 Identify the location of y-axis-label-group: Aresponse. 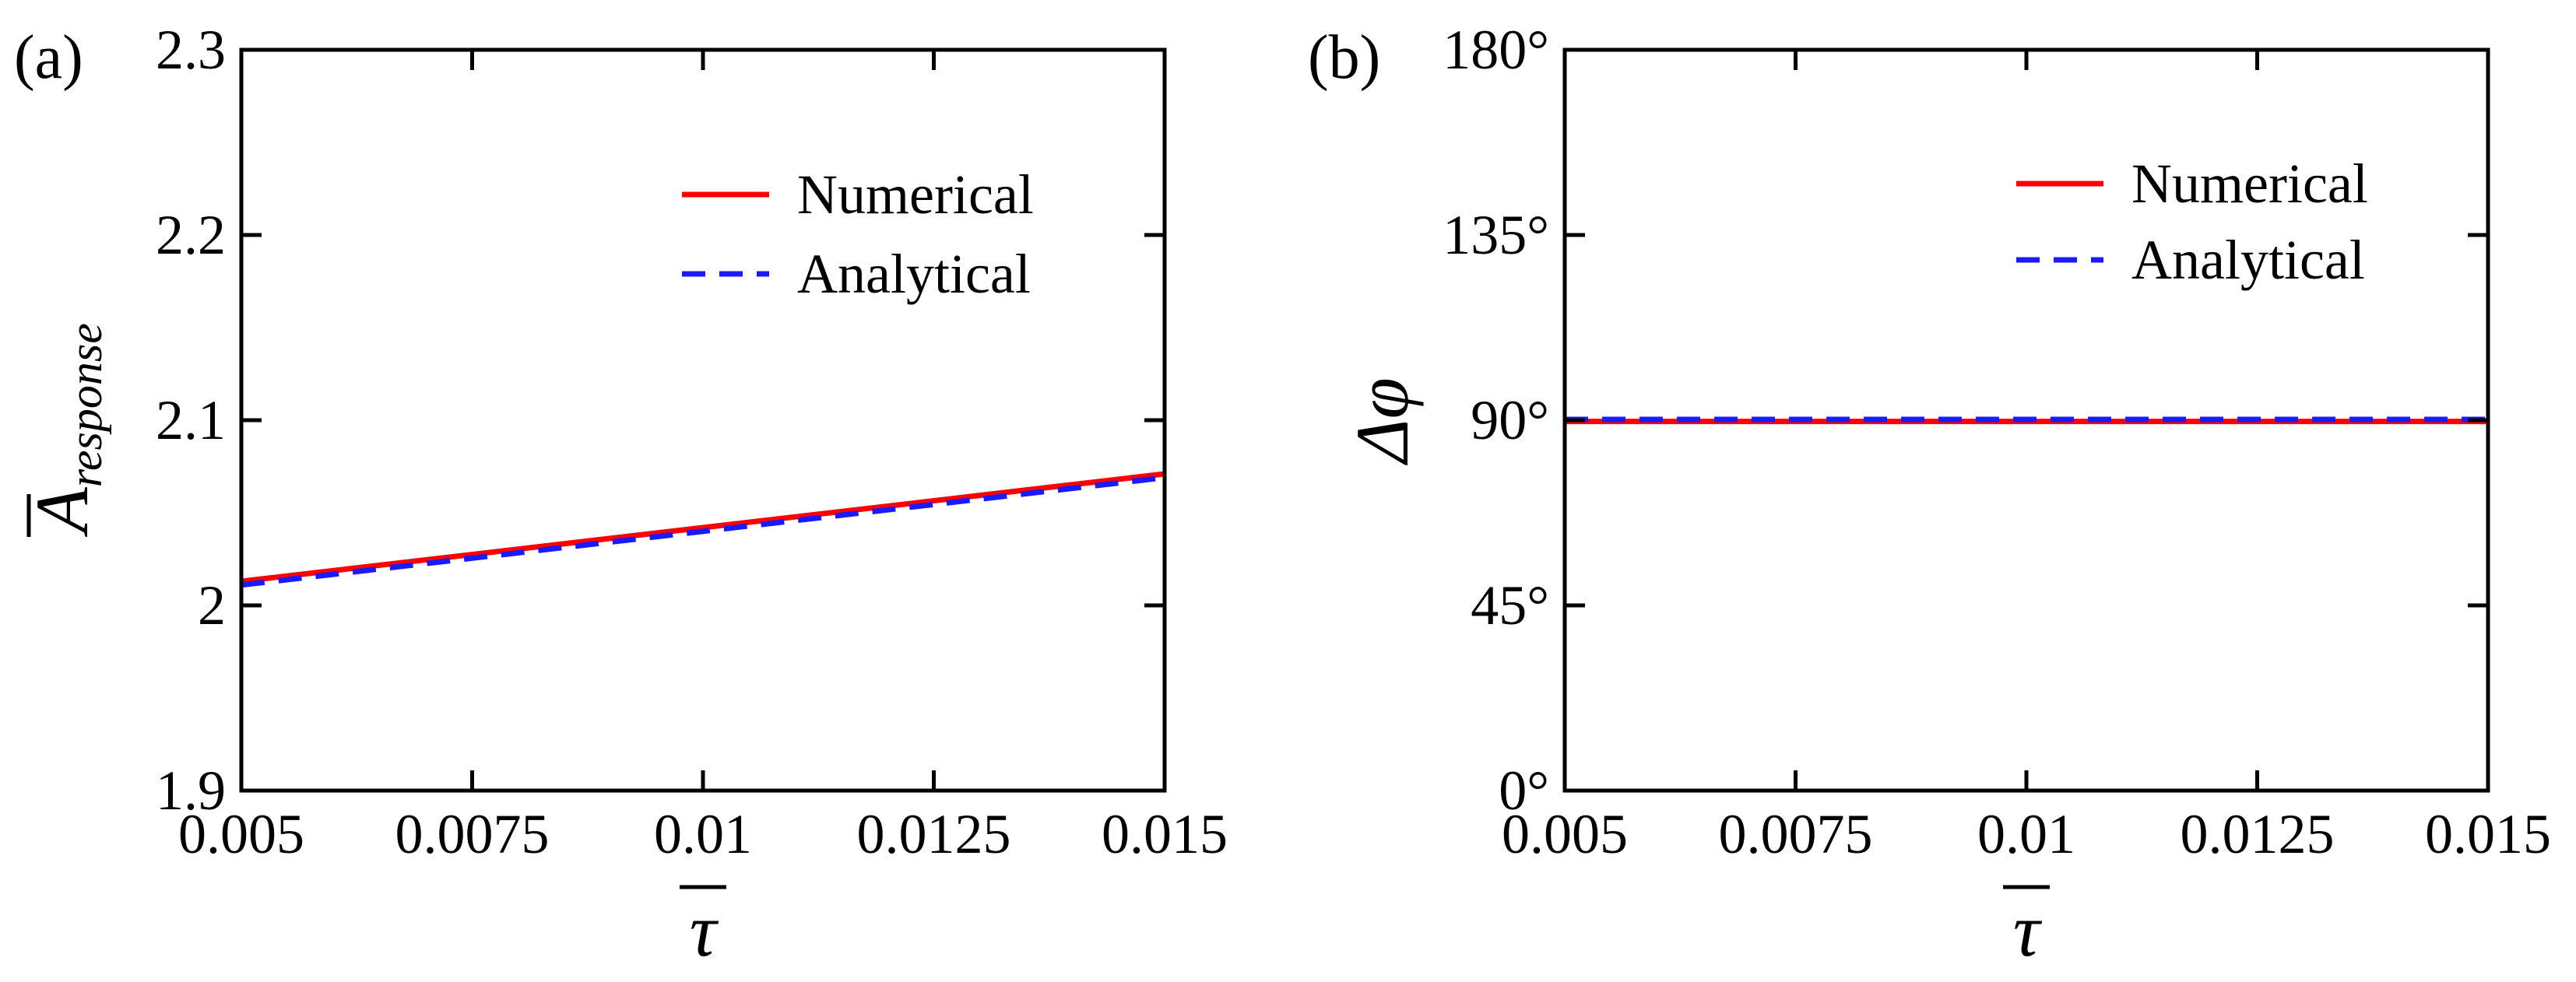
(66, 430).